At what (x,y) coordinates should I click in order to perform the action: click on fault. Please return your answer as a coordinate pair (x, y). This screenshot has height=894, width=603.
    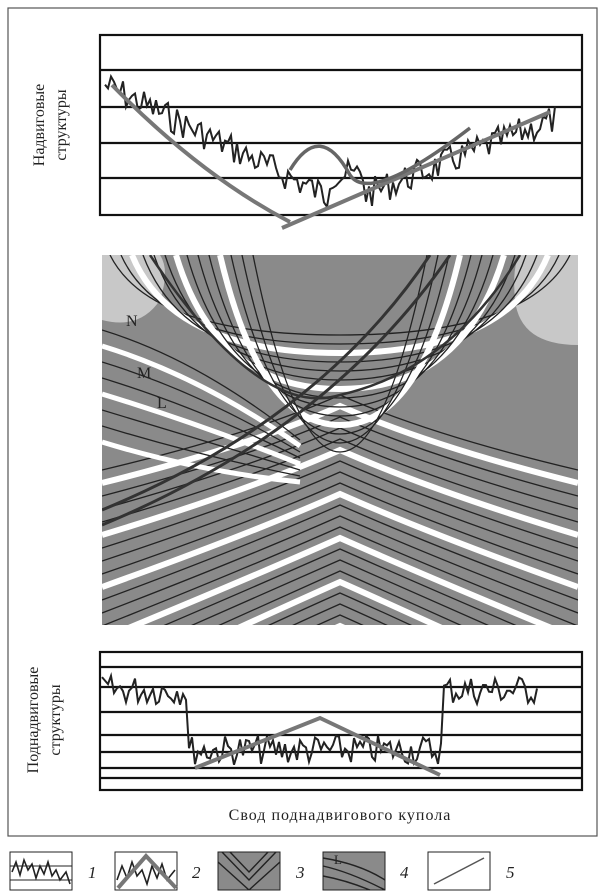
    Looking at the image, I should click on (335, 327).